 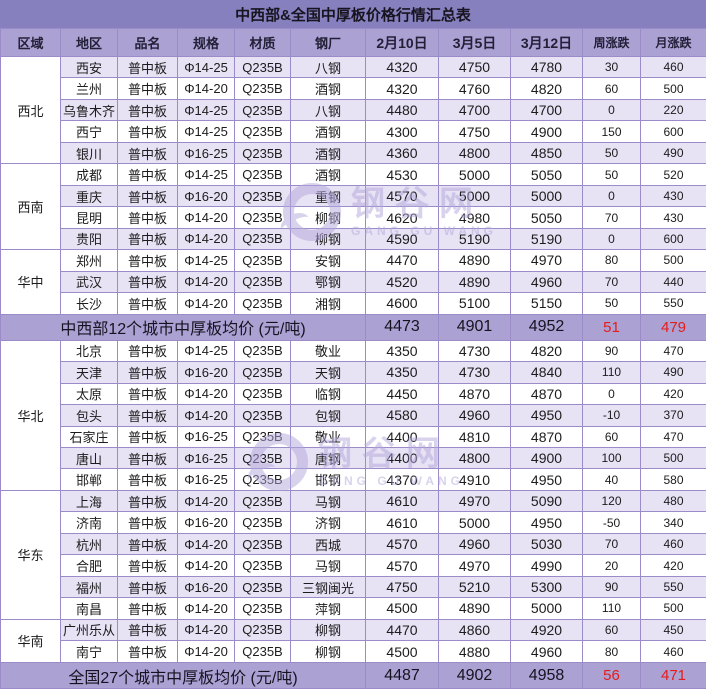 I want to click on month-change-cell: 500, so click(x=673, y=260).